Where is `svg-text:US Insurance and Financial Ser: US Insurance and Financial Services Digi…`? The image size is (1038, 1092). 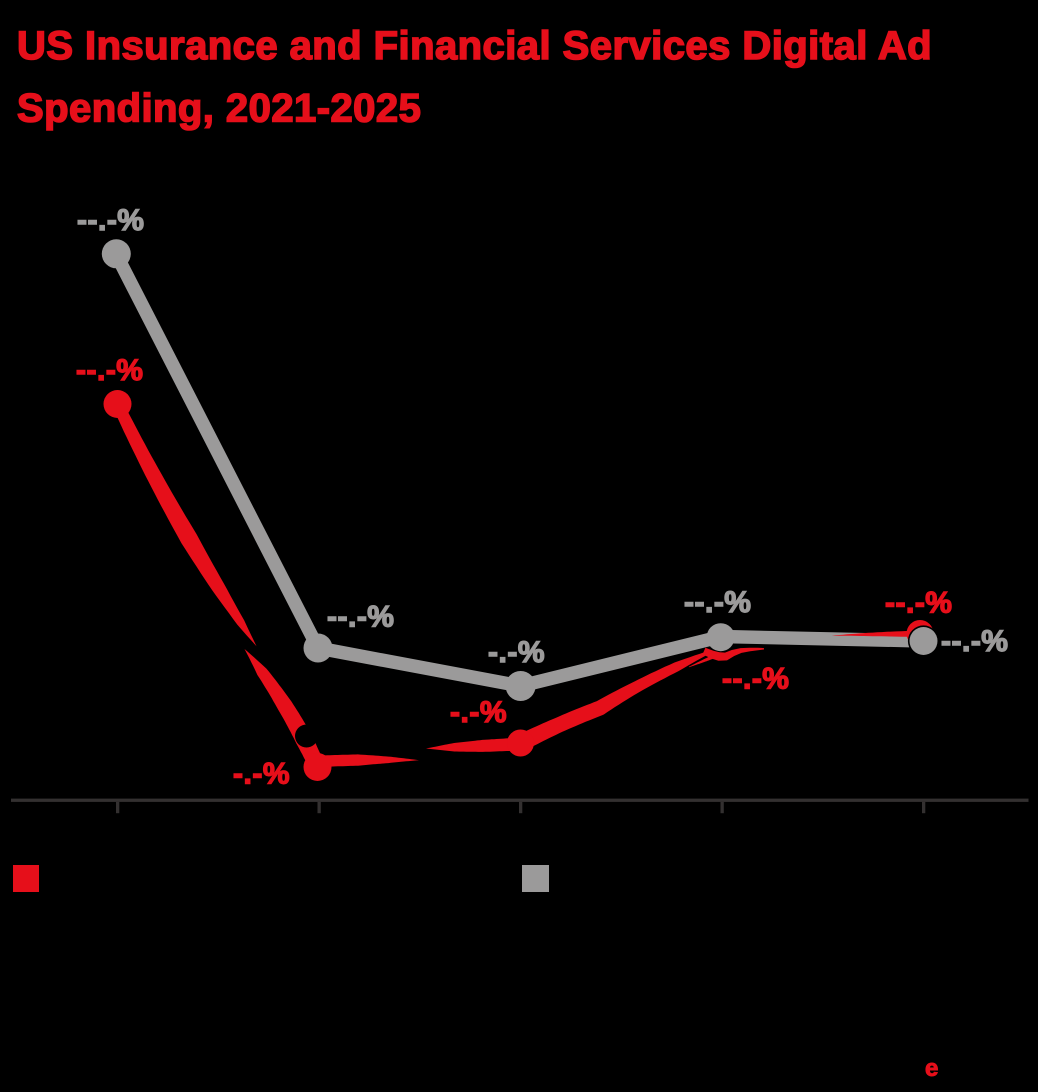 svg-text:US Insurance and Financial Ser: US Insurance and Financial Services Digi… is located at coordinates (474, 46).